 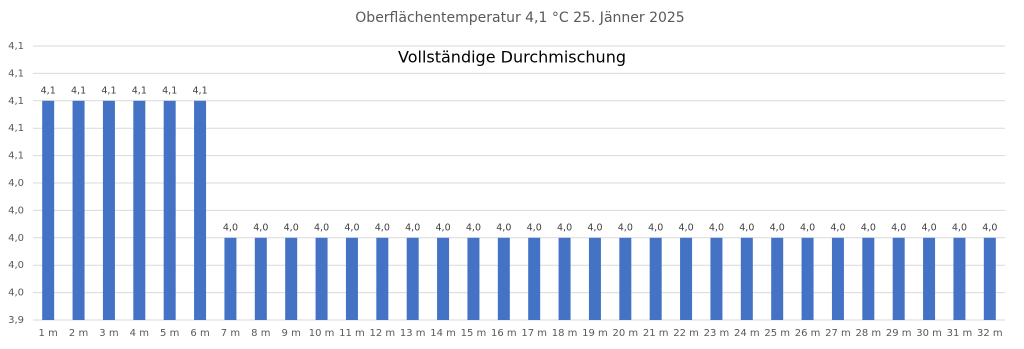 I want to click on x-tick-label: 22 m, so click(x=686, y=333).